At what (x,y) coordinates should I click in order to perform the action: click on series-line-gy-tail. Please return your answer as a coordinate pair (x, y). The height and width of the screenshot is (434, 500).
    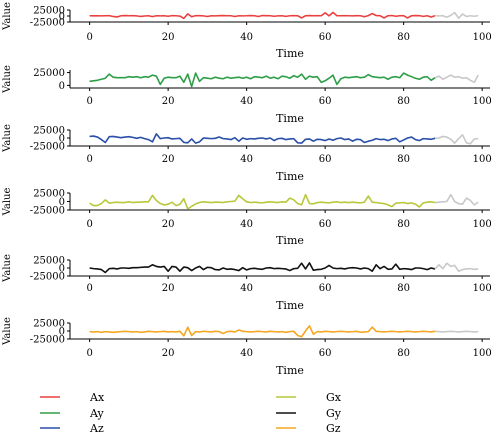
    Looking at the image, I should click on (456, 267).